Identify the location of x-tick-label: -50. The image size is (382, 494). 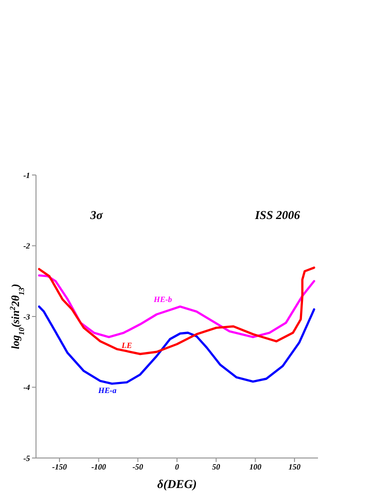
(138, 467).